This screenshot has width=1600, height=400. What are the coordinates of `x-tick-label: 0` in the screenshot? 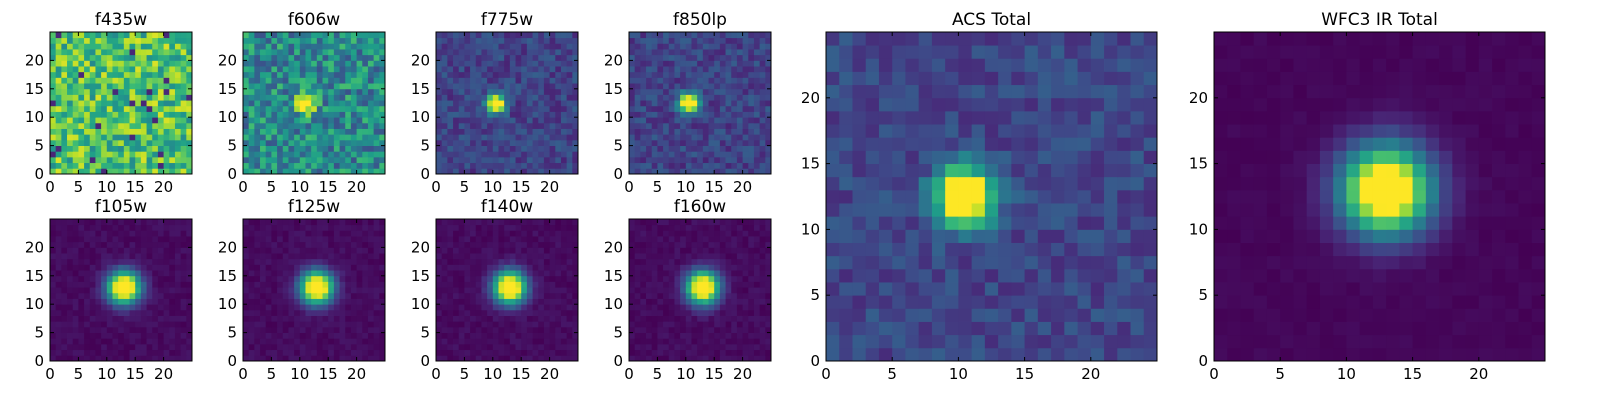 It's located at (50, 187).